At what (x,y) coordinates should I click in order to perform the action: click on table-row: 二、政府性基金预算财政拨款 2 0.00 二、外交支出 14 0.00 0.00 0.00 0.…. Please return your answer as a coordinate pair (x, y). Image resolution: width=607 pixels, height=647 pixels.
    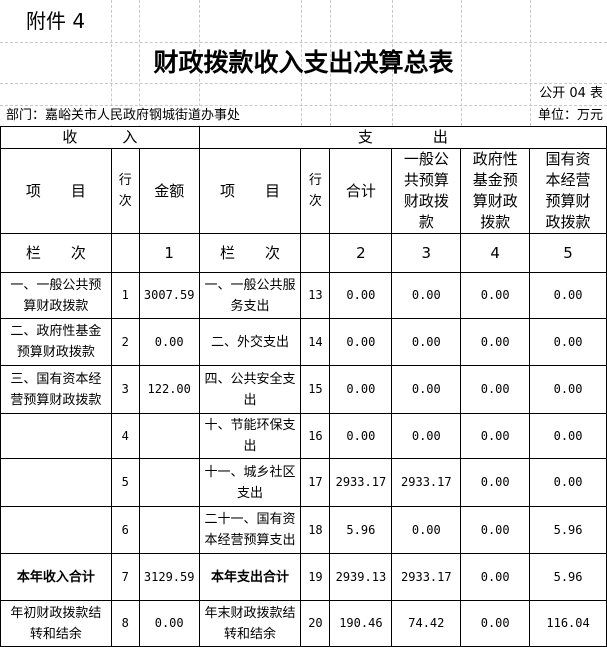
    Looking at the image, I should click on (303, 342).